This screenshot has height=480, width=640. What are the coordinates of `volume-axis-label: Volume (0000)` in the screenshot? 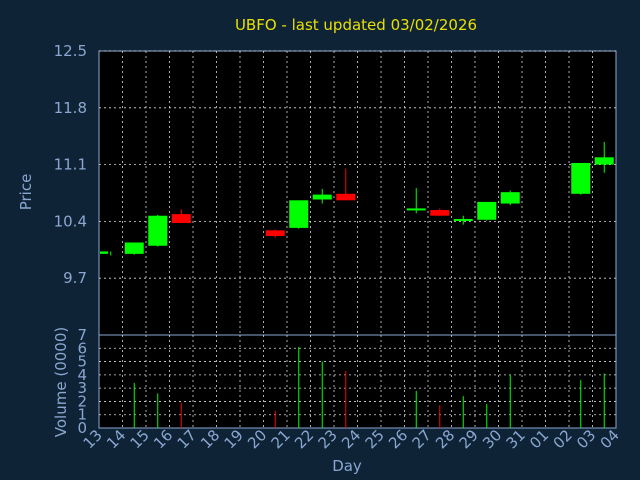 It's located at (61, 382).